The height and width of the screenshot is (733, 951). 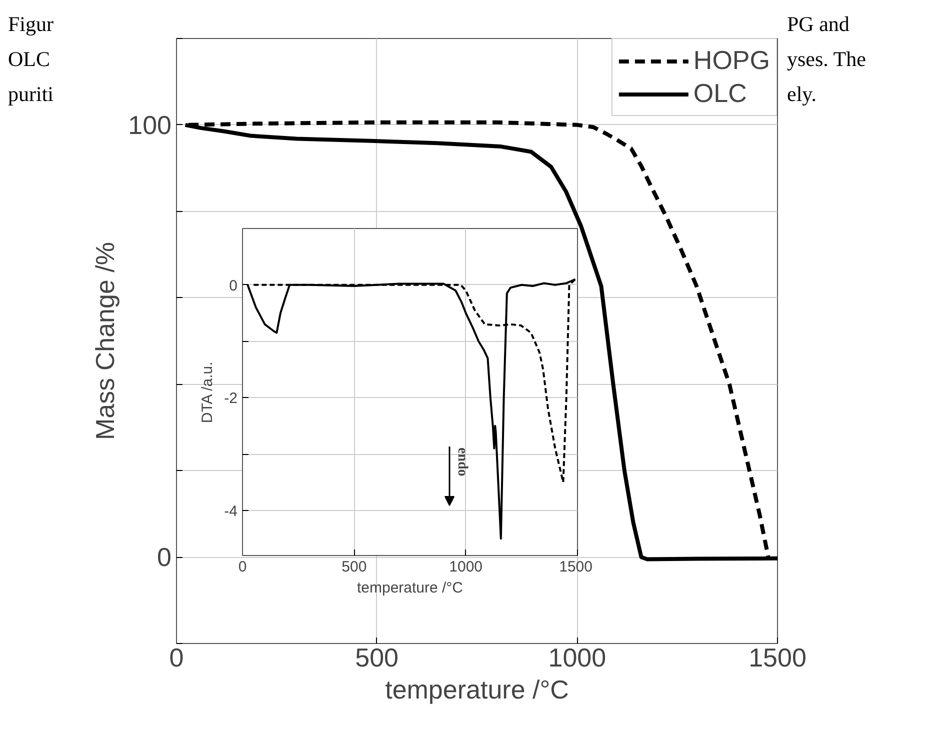 I want to click on text: Figur, so click(x=31, y=24).